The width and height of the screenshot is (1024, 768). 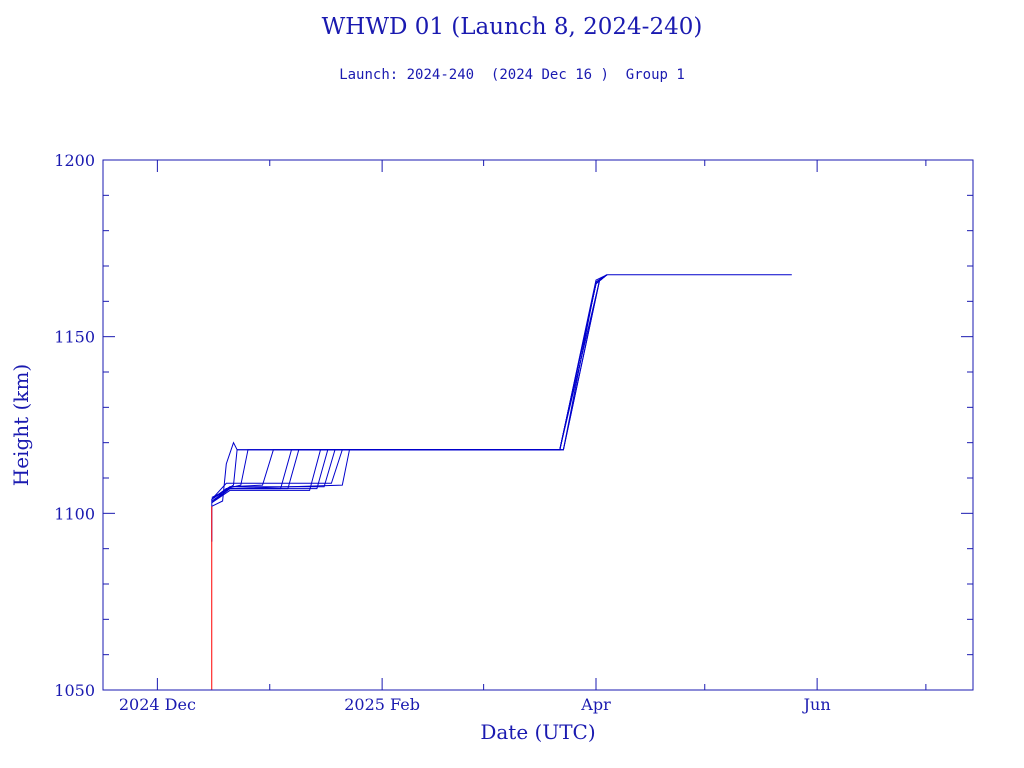 What do you see at coordinates (537, 732) in the screenshot?
I see `x-axis-label: Date (UTC)` at bounding box center [537, 732].